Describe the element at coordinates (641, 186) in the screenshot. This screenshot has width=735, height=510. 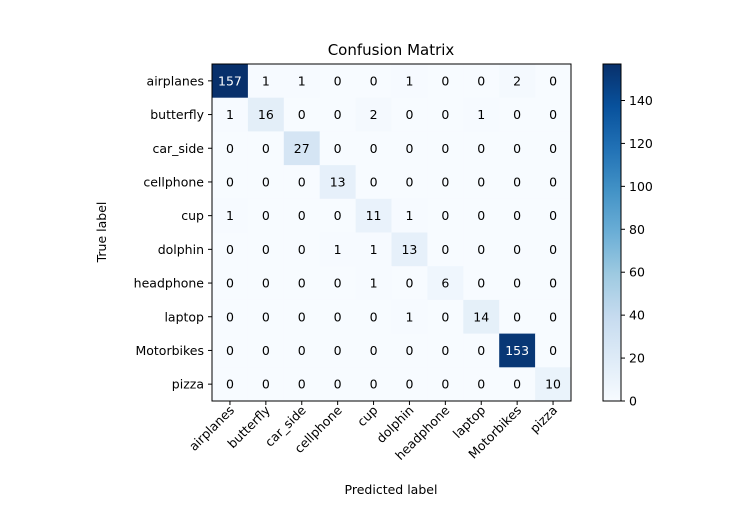
I see `colorbar-tick-label: 100` at that location.